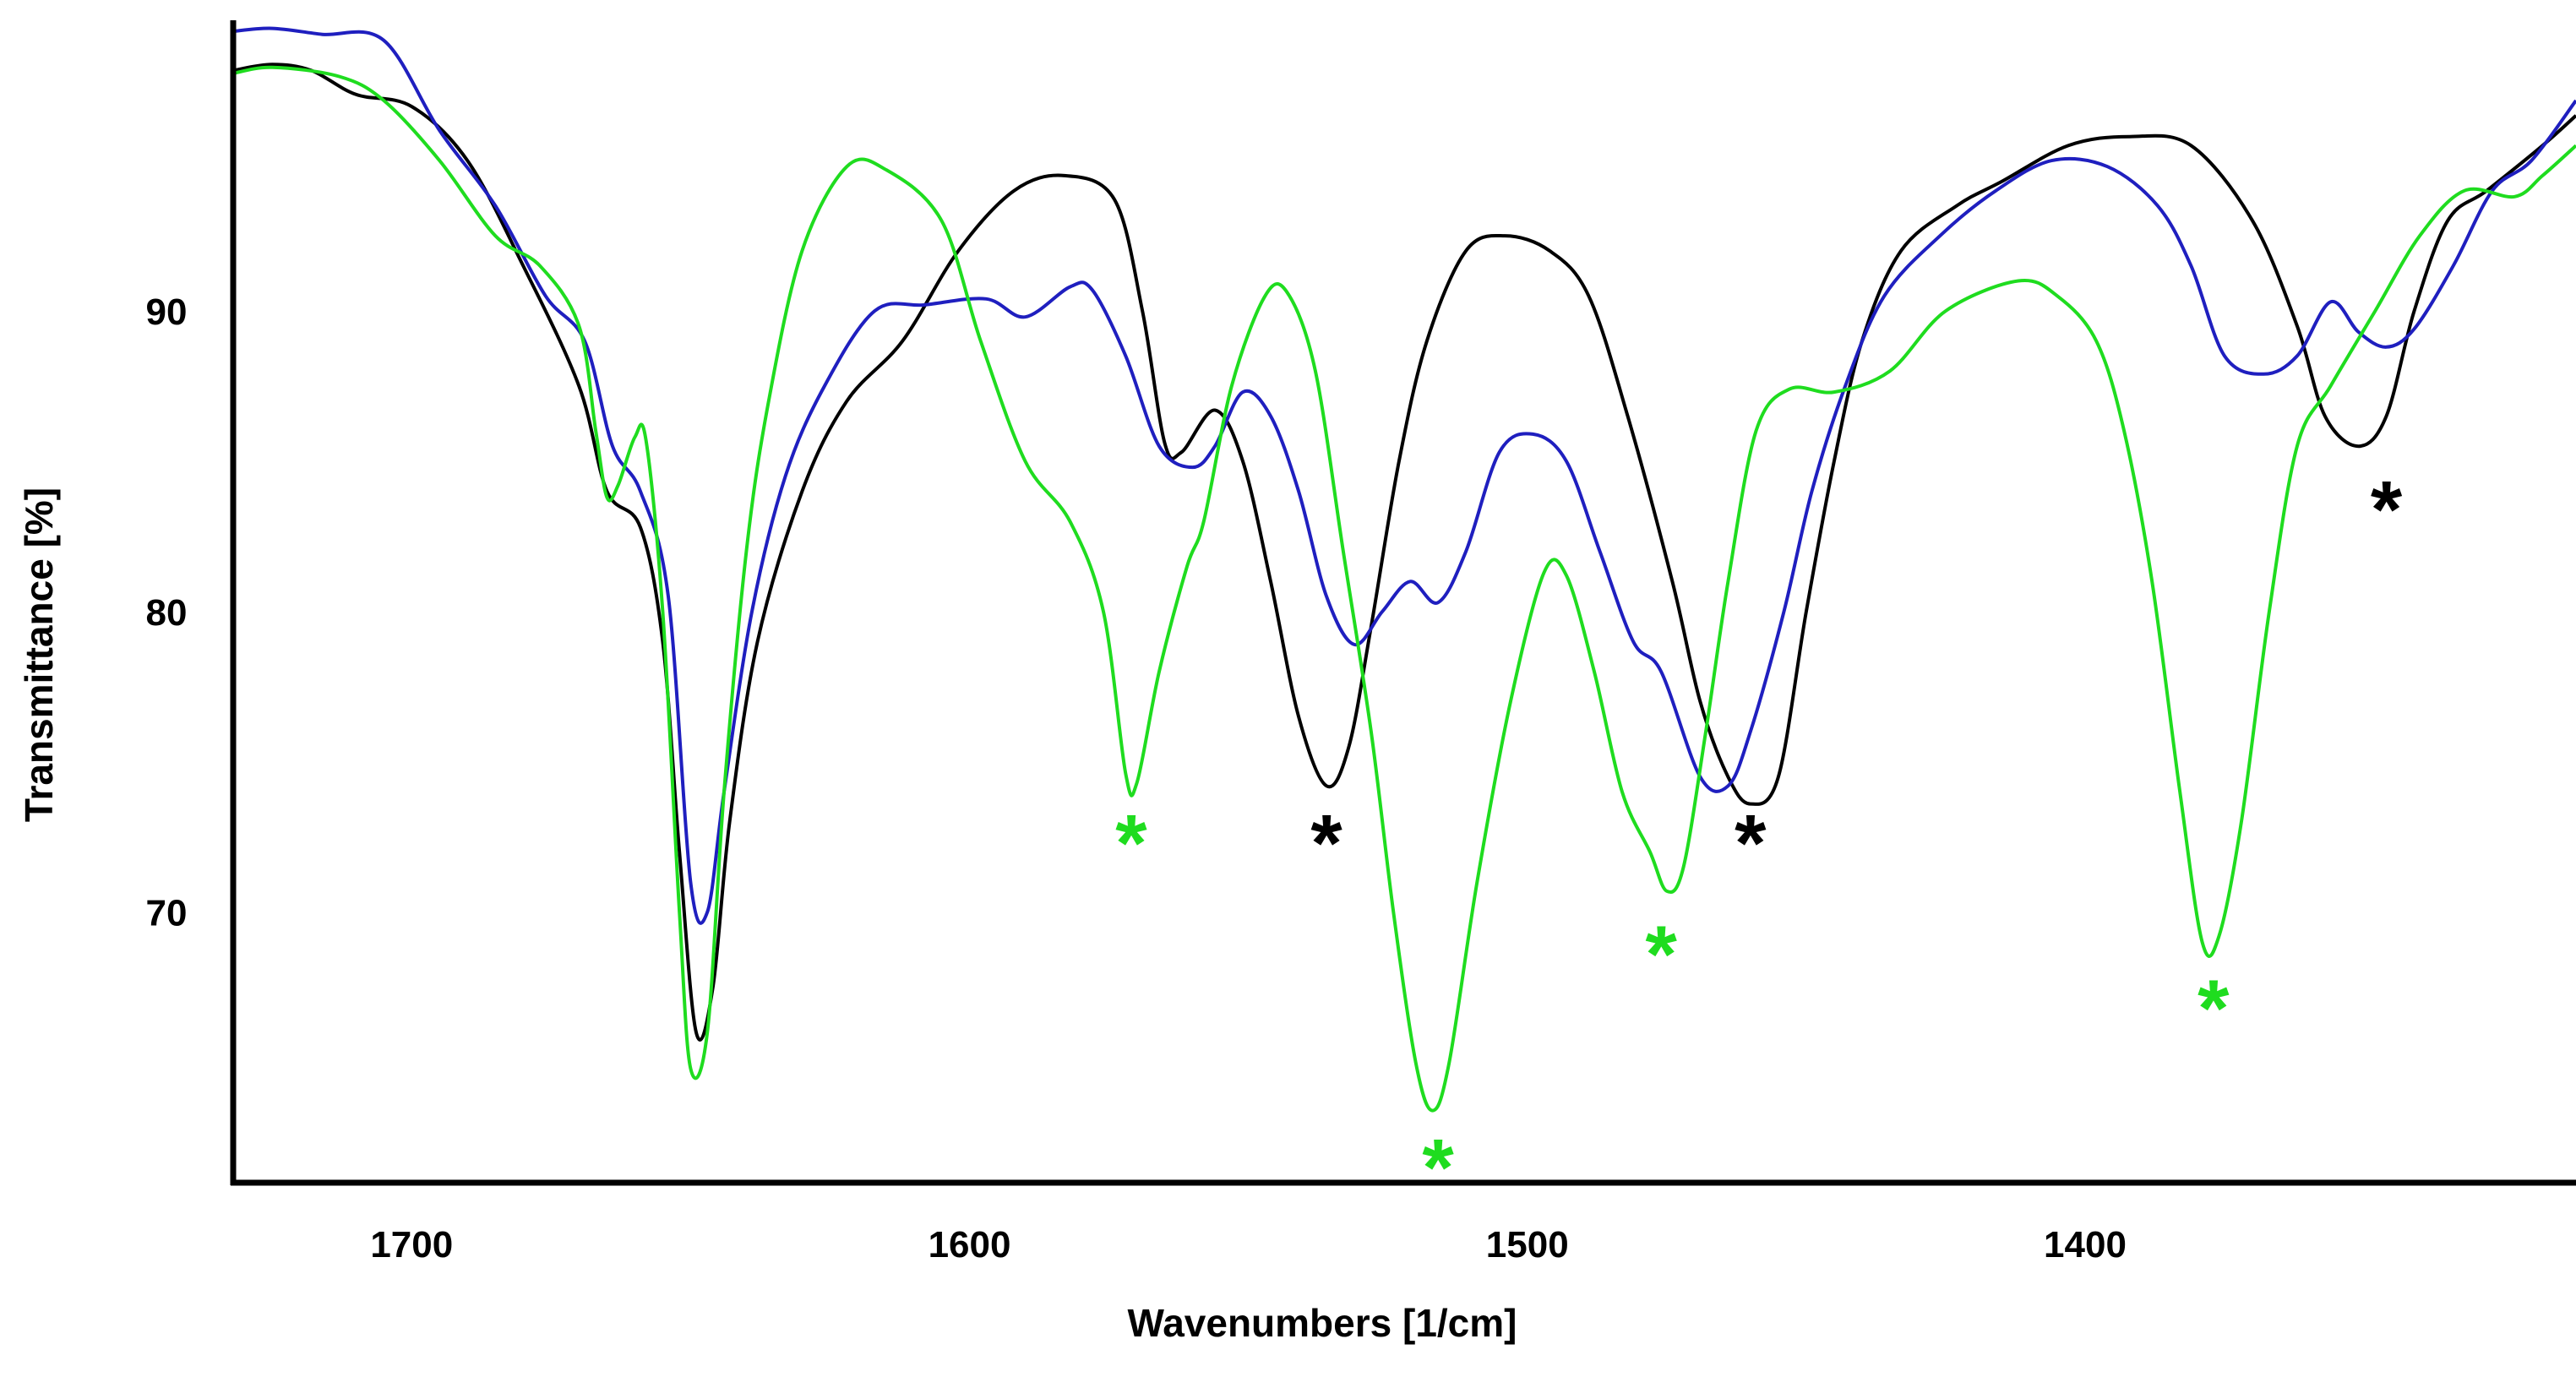 The image size is (2576, 1377). Describe the element at coordinates (167, 312) in the screenshot. I see `y-tick-label: 90` at that location.